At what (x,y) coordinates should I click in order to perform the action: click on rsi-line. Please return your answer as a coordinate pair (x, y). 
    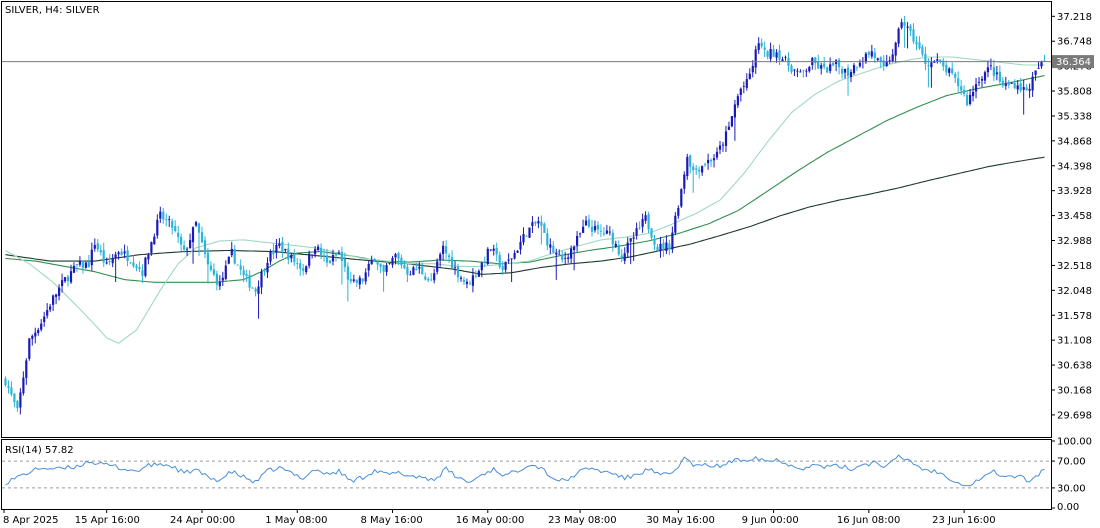
    Looking at the image, I should click on (525, 470).